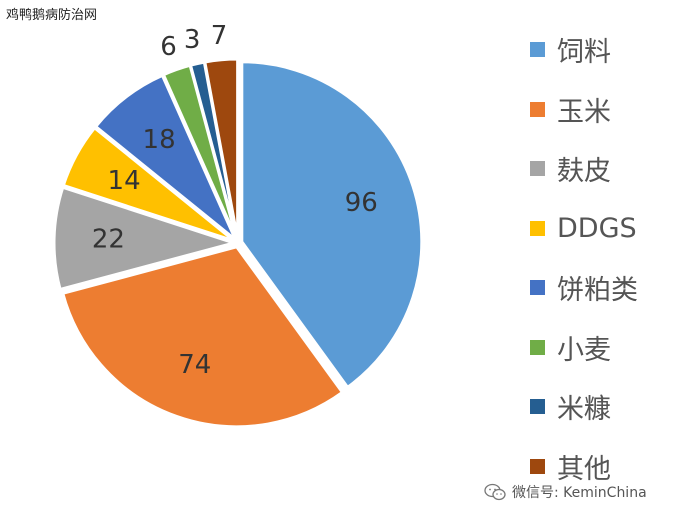  I want to click on chart-legend: 饲料玉米麸皮 DDGS 饼粕类小麦米糠其他, so click(584, 258).